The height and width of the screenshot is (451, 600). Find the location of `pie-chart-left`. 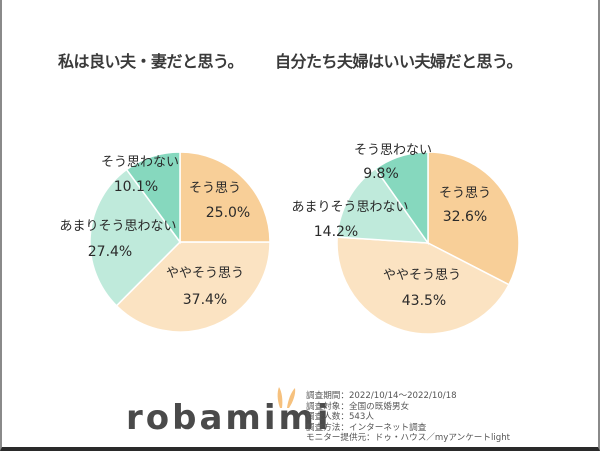

pie-chart-left is located at coordinates (180, 242).